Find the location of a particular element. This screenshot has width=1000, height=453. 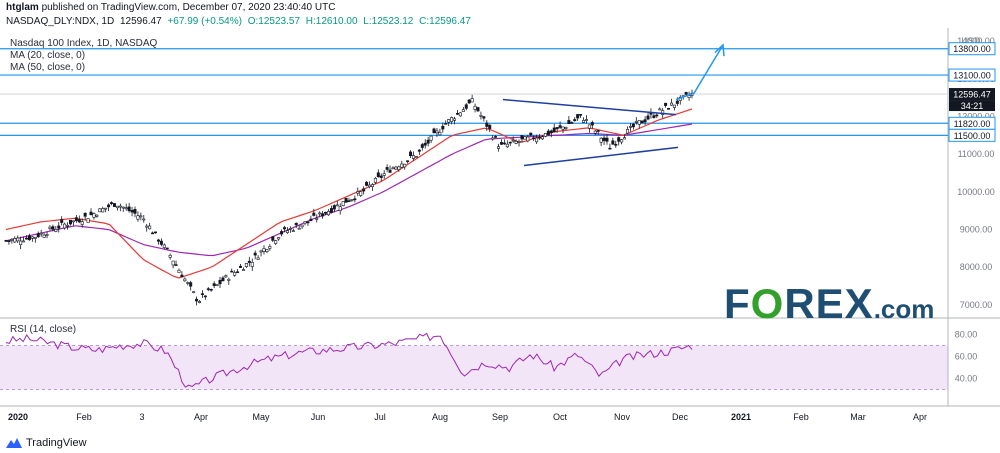

forex-o-letter: O is located at coordinates (767, 303).